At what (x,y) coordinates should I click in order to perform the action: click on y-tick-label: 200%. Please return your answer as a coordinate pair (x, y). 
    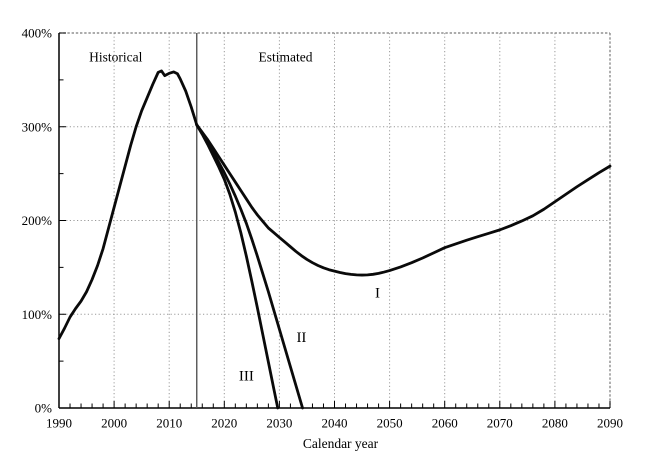
    Looking at the image, I should click on (37, 220).